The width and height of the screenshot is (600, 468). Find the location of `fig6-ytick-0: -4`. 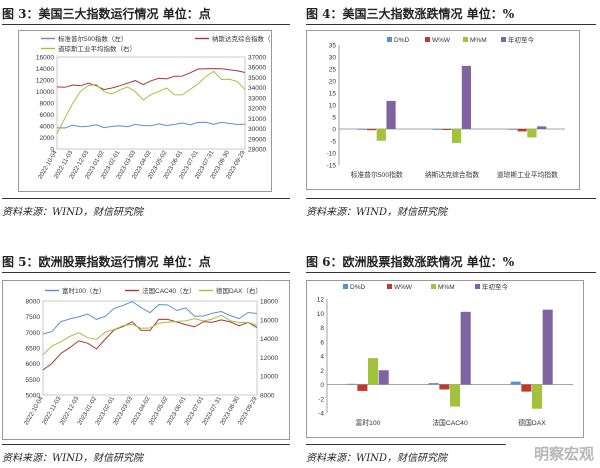

fig6-ytick-0: -4 is located at coordinates (321, 414).